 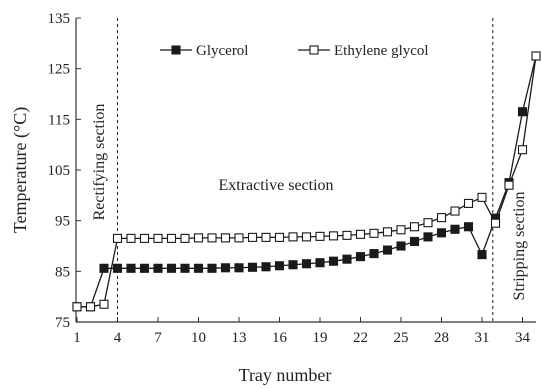 I want to click on x-tick-label-28: 28, so click(x=441, y=338).